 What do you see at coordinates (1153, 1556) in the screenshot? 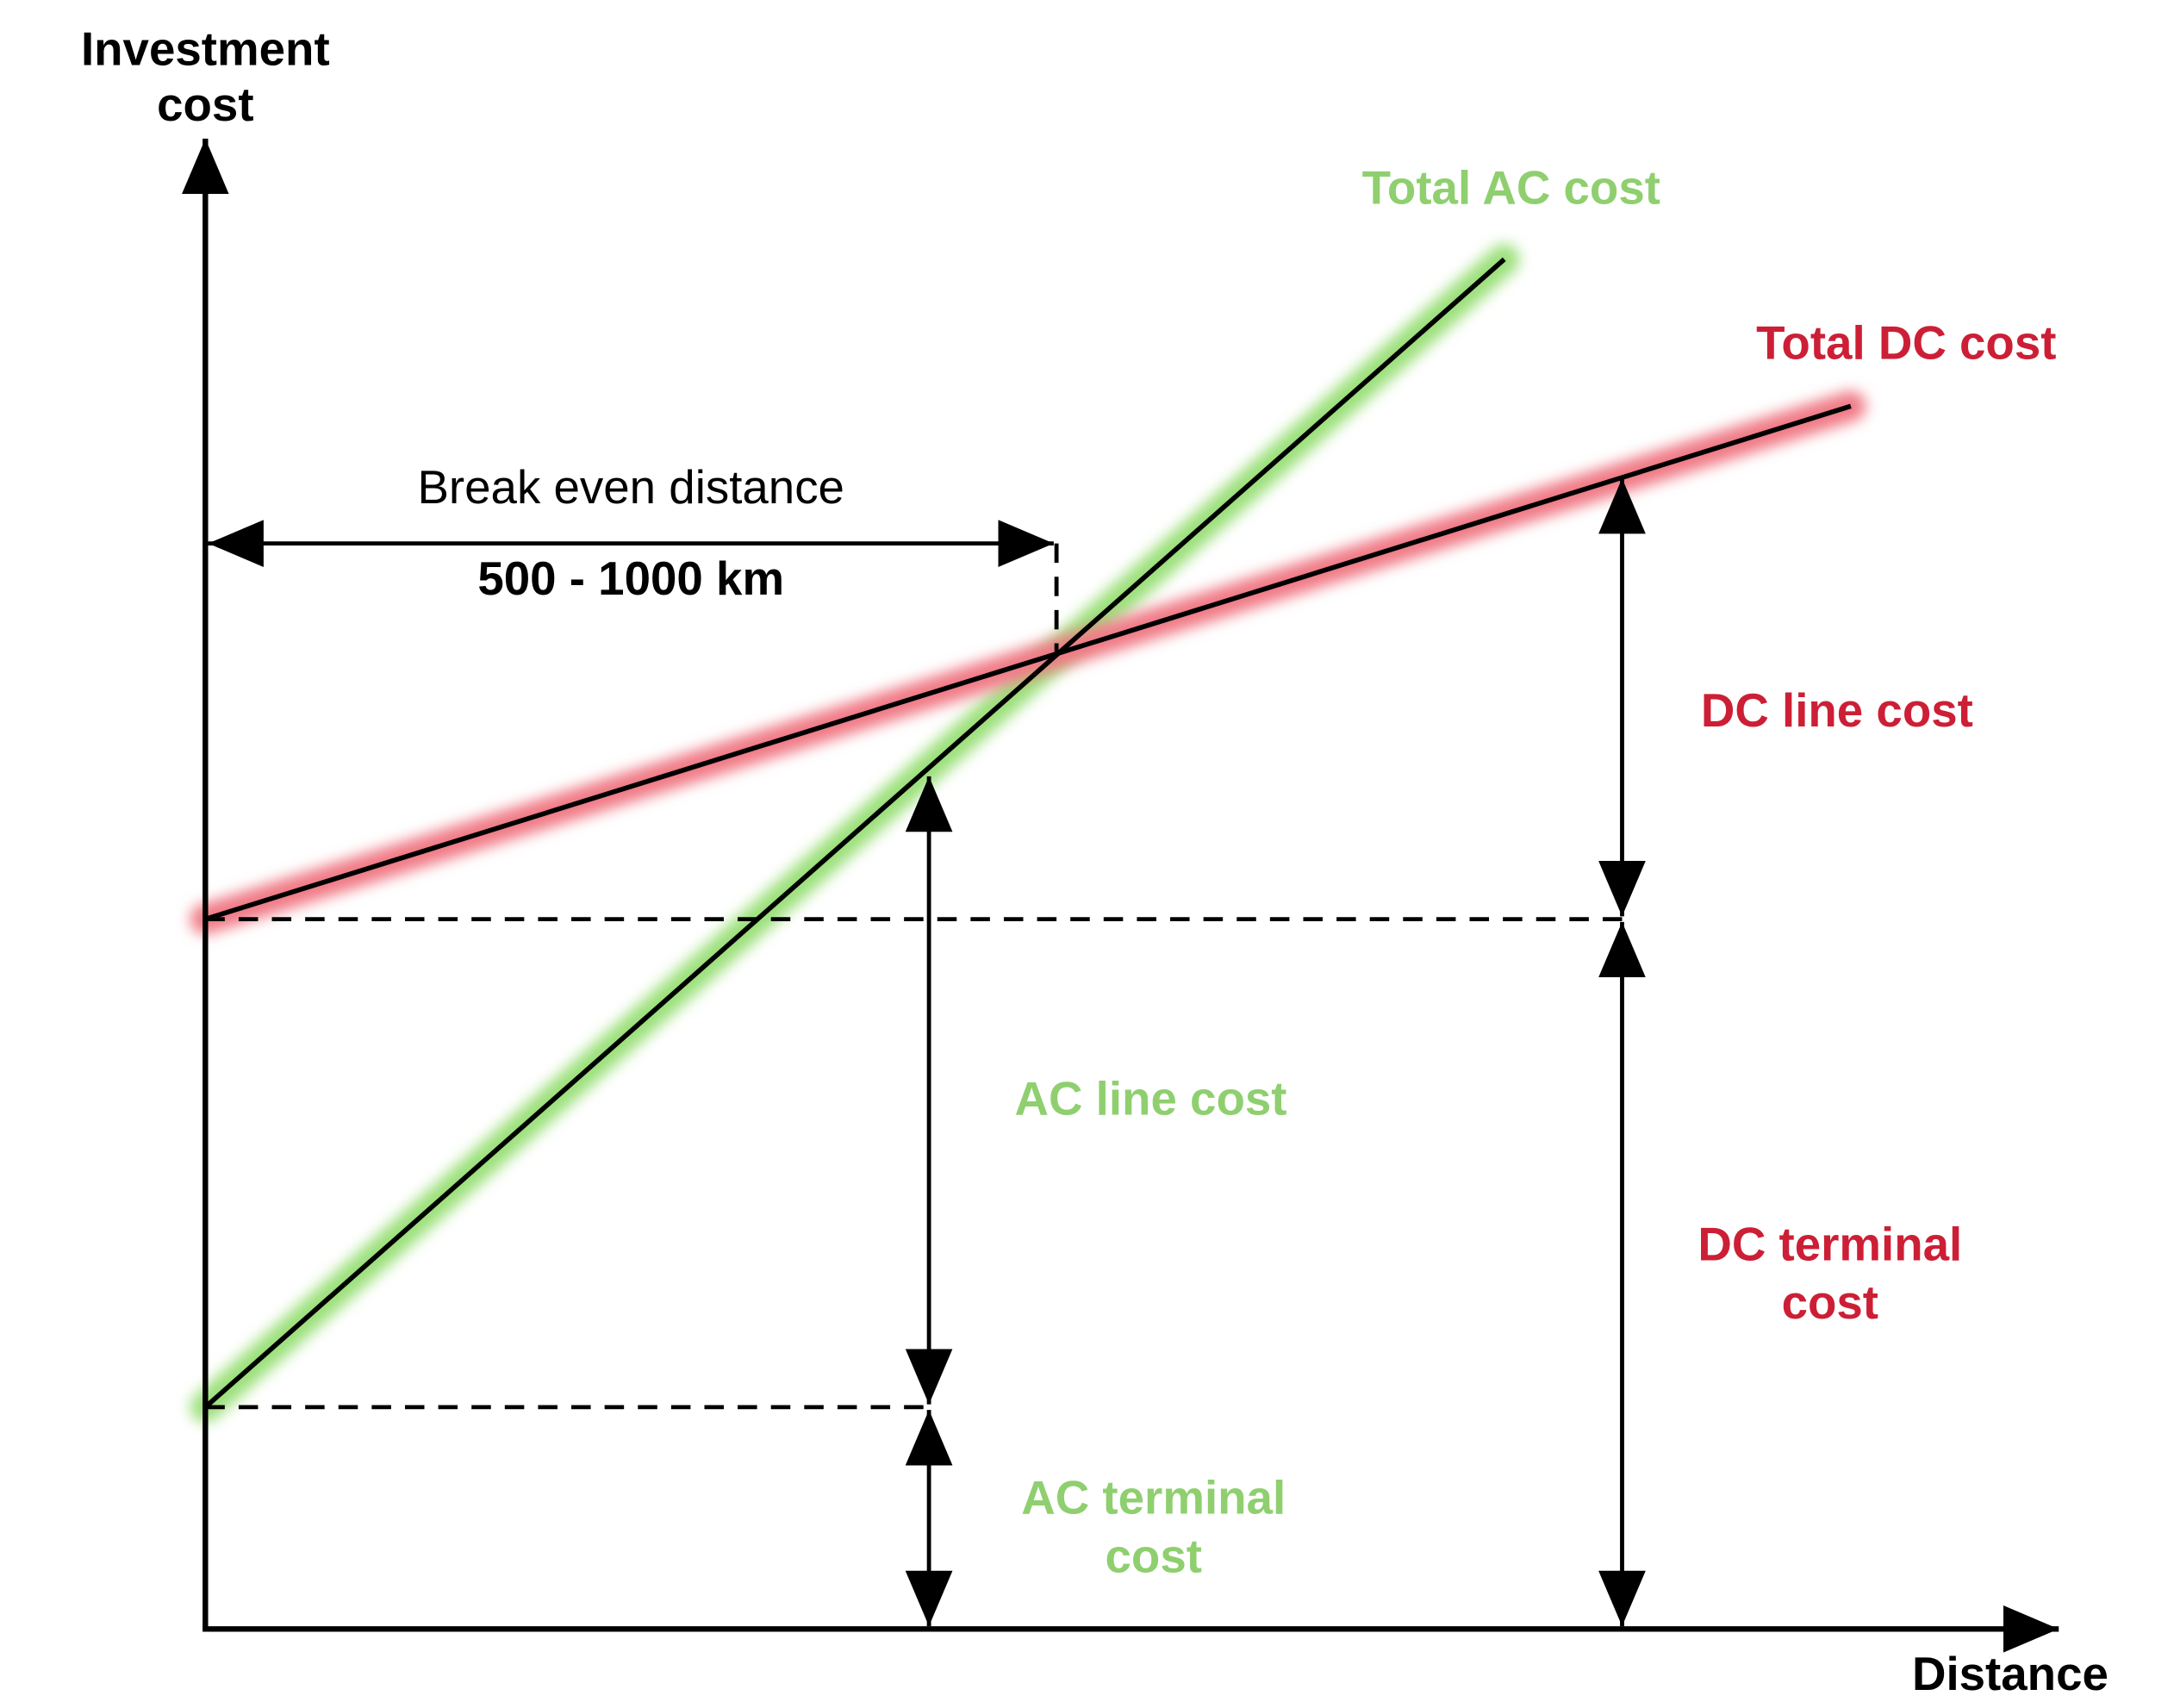
I see `ac-terminal-label: cost` at bounding box center [1153, 1556].